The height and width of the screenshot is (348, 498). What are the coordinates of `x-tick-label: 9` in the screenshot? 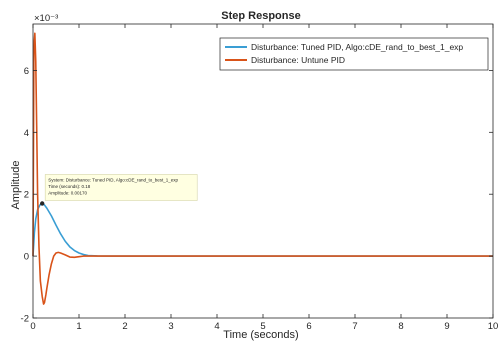 It's located at (446, 326).